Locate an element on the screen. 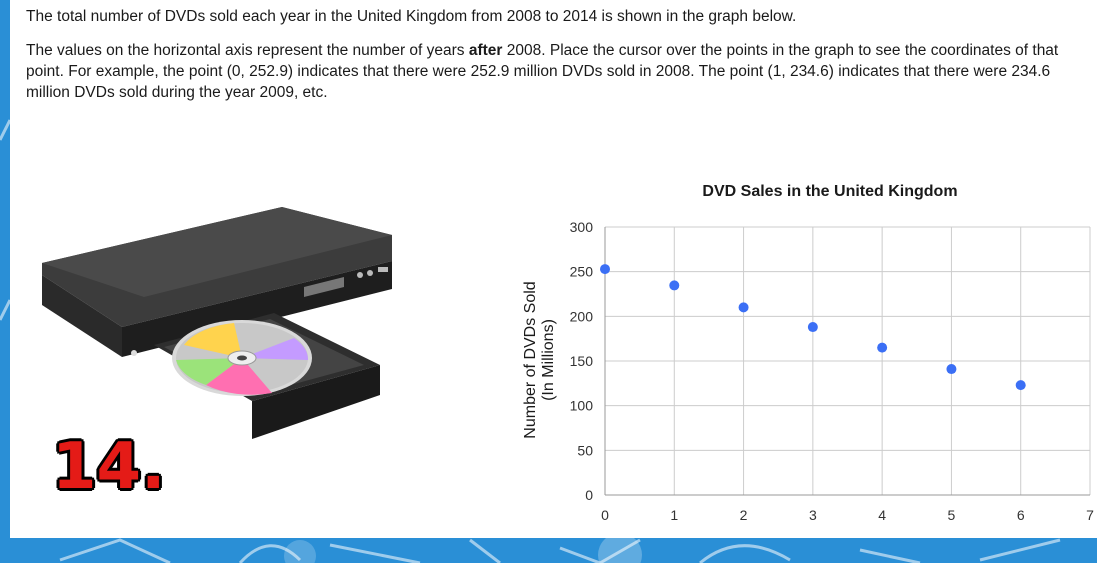 The height and width of the screenshot is (563, 1097). x-tick-label: 3 is located at coordinates (813, 515).